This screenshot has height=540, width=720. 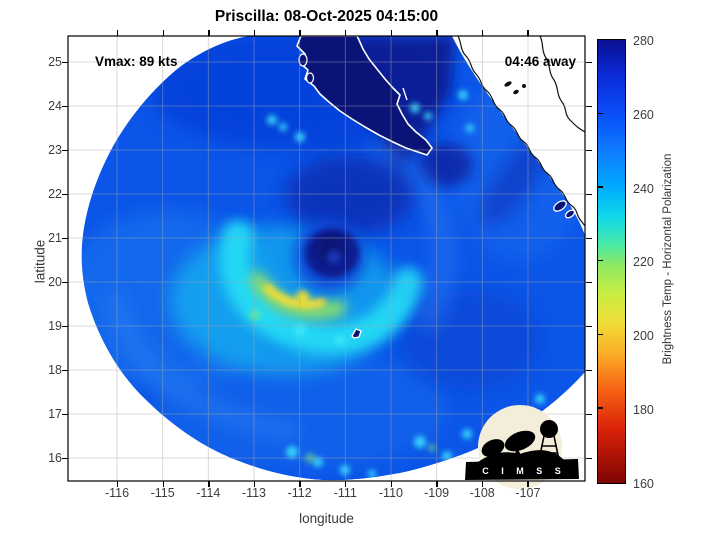 What do you see at coordinates (643, 188) in the screenshot?
I see `colorbar-tick-label: 240` at bounding box center [643, 188].